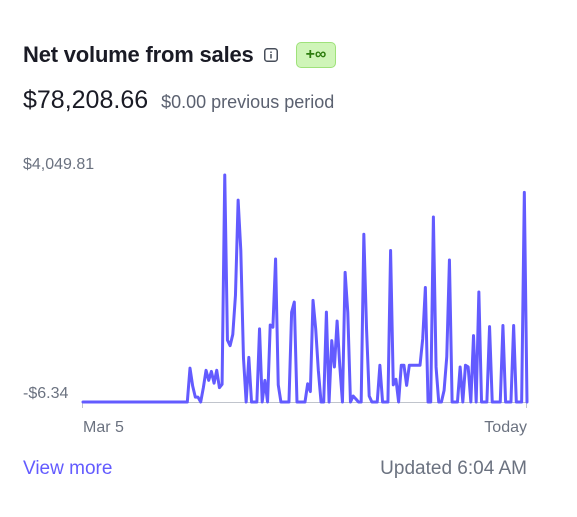 Image resolution: width=577 pixels, height=517 pixels. Describe the element at coordinates (58, 164) in the screenshot. I see `y-tick-label-max: $4,049.81` at that location.